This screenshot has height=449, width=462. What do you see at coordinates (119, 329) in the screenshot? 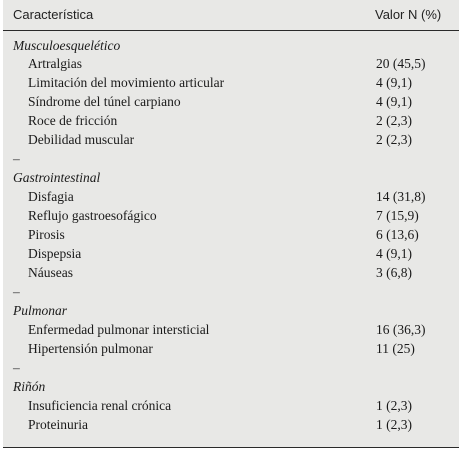
I see `row-label: Enfermedad pulmonar intersticial` at bounding box center [119, 329].